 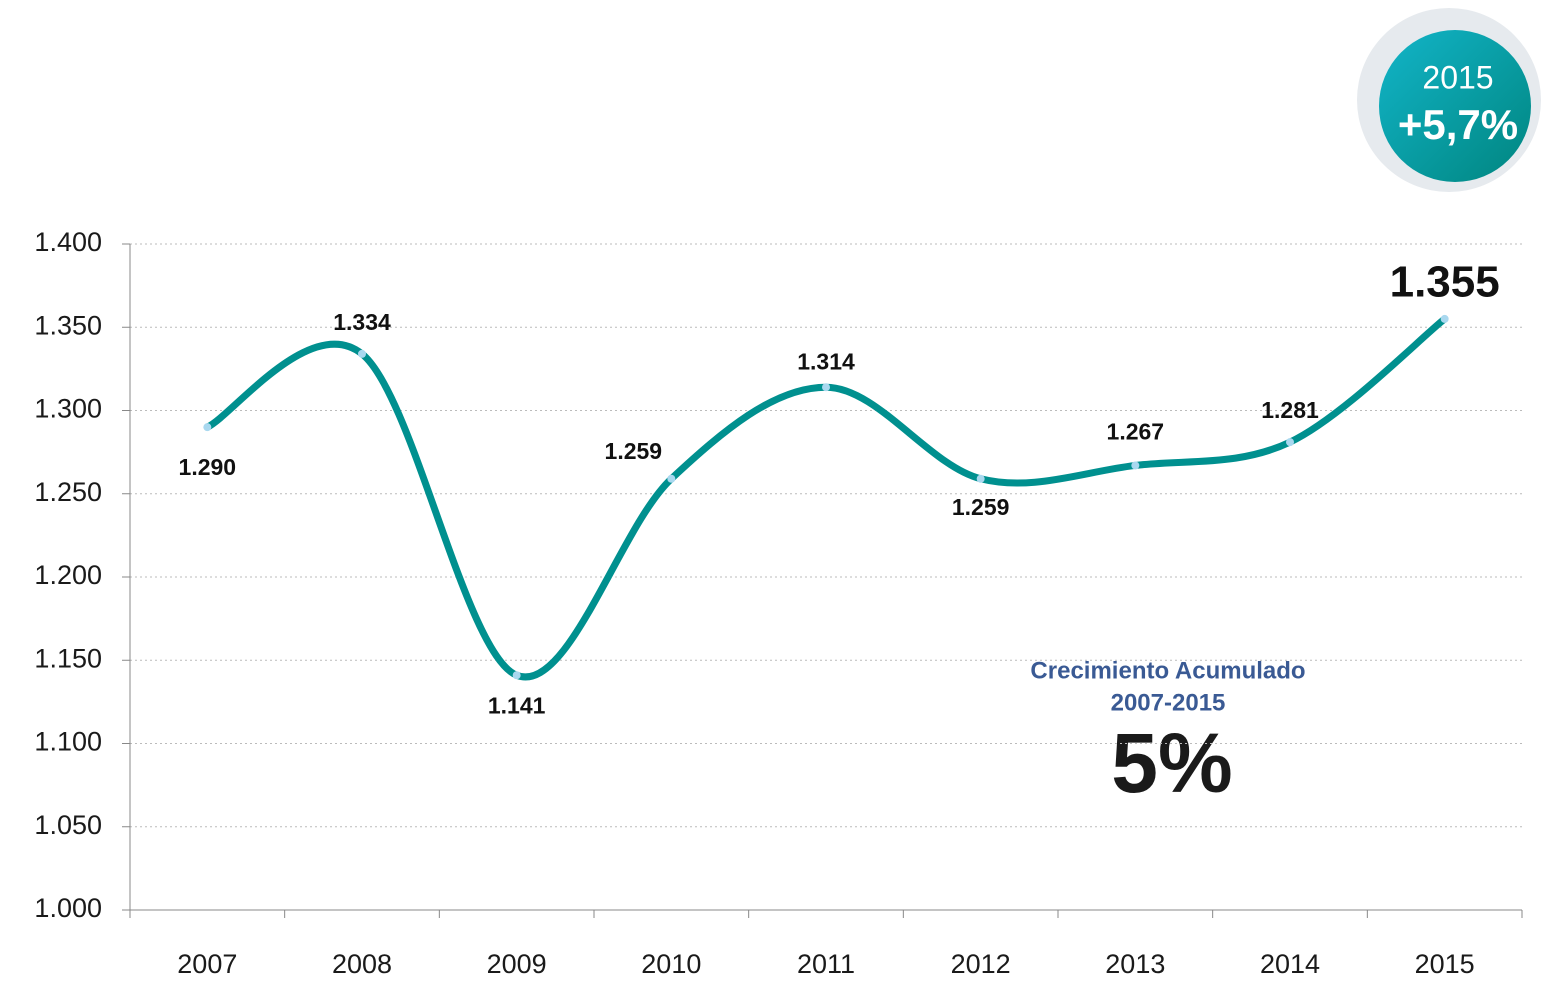 I want to click on value-label: 1.267, so click(x=1136, y=432).